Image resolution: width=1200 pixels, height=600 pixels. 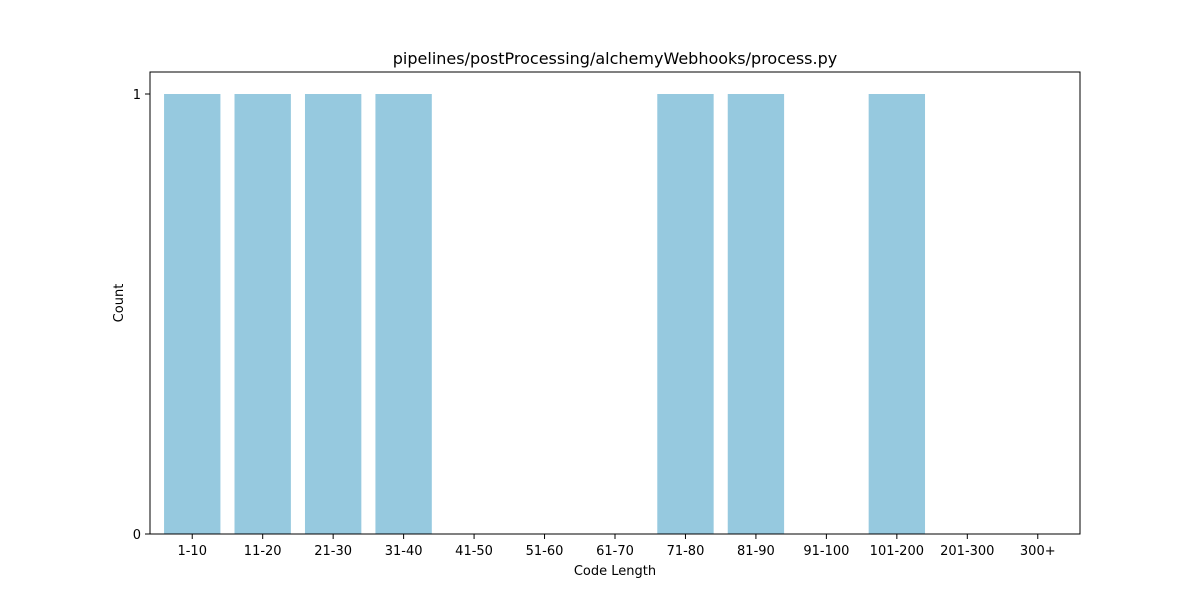 What do you see at coordinates (333, 551) in the screenshot?
I see `x-tick-label: 21-30` at bounding box center [333, 551].